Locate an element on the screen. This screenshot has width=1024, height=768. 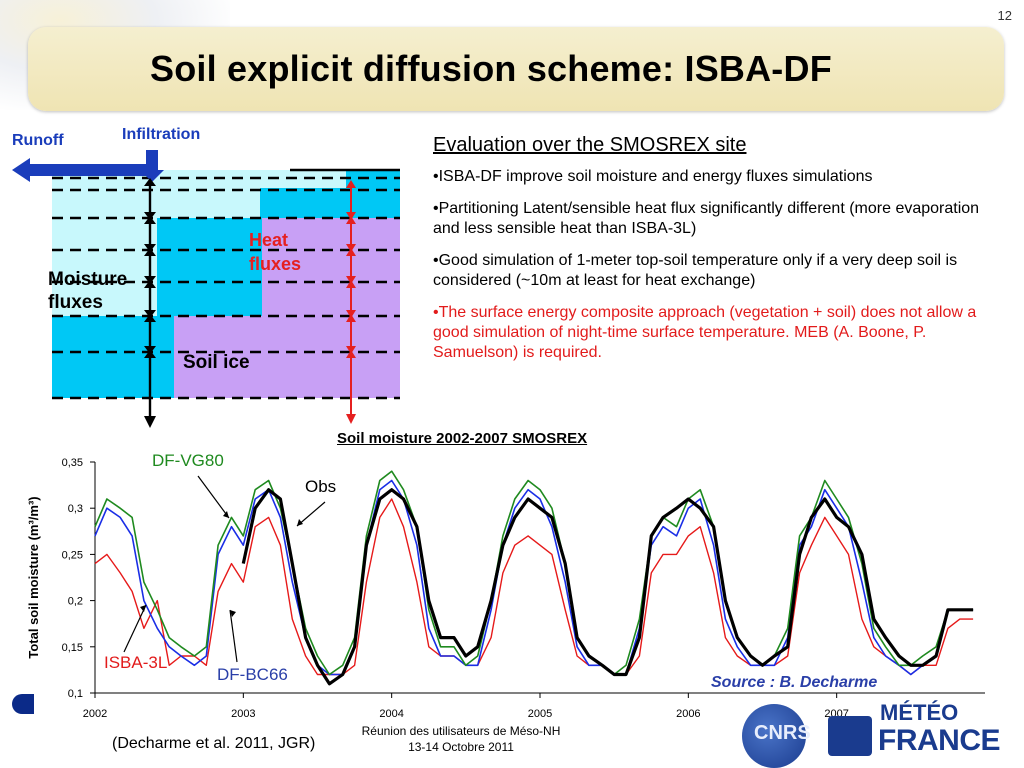
moisture-fluxes-line-2: fluxes is located at coordinates (75, 302).